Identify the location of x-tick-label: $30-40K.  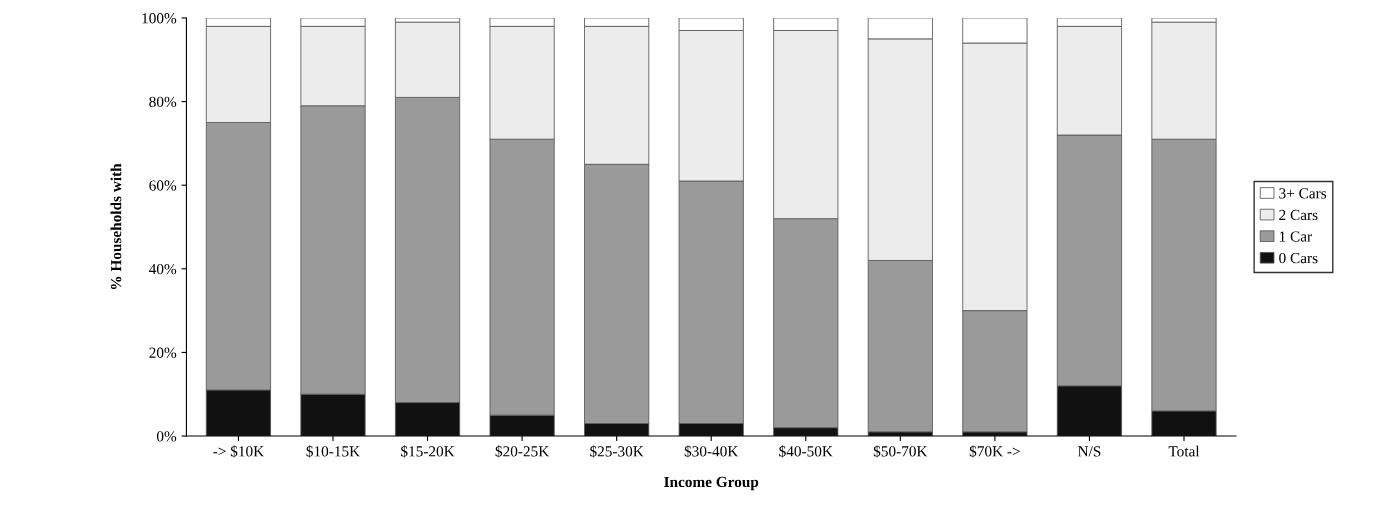
(711, 451).